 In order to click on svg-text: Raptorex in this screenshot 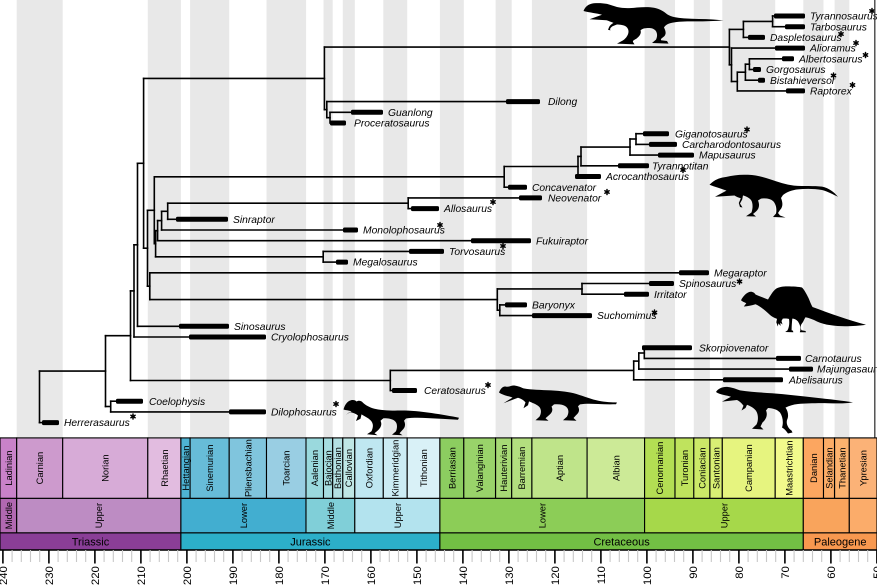, I will do `click(831, 92)`.